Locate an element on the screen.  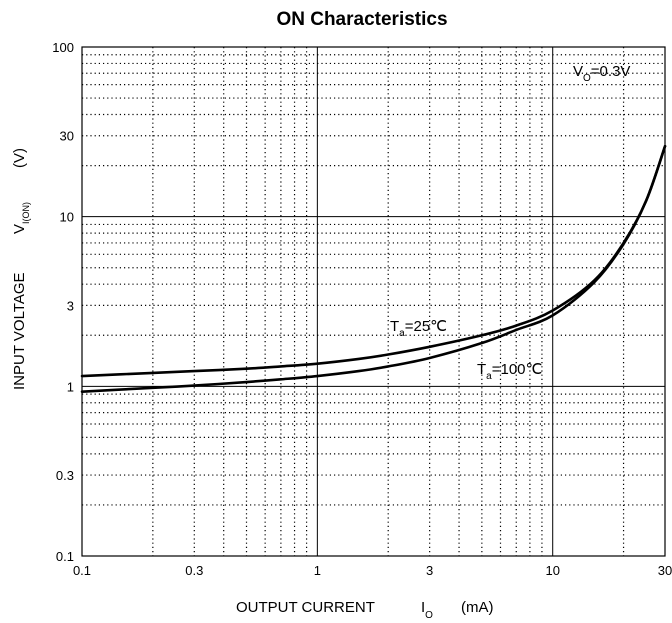
y-tick-label: 100 is located at coordinates (63, 47).